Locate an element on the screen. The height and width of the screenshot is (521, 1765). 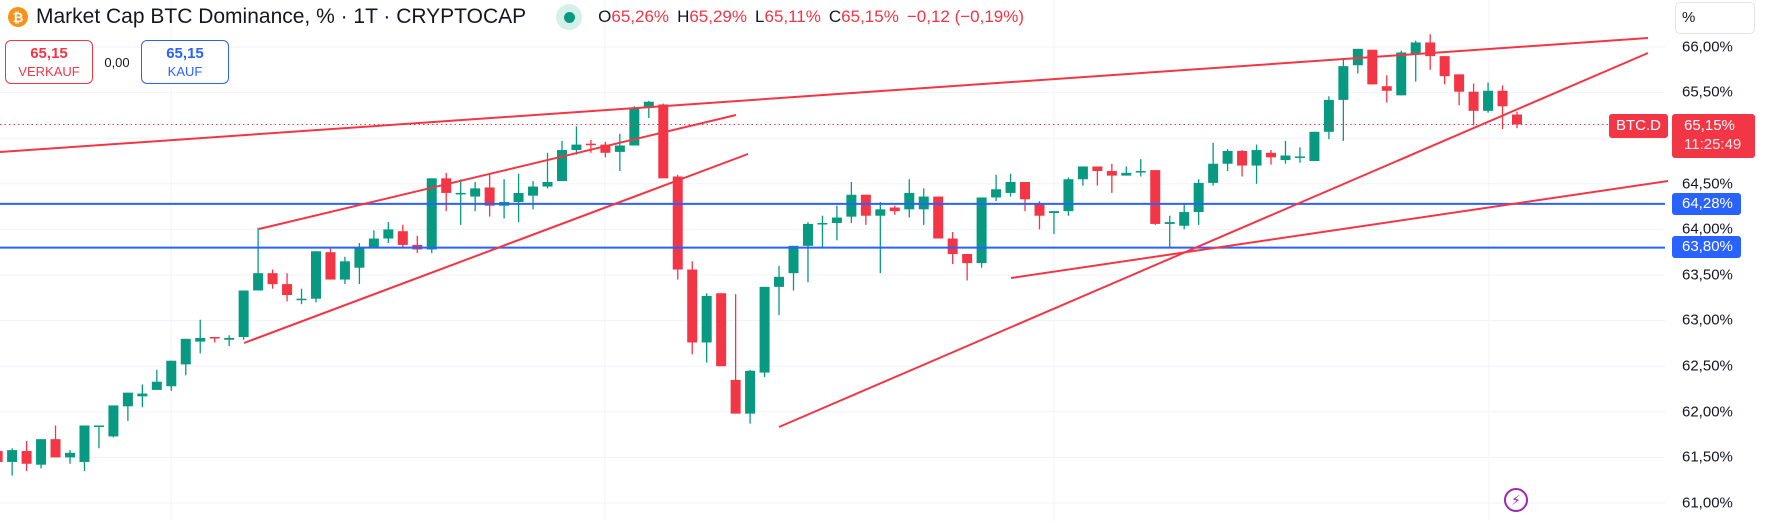
axis-label: 65,50% is located at coordinates (1707, 92).